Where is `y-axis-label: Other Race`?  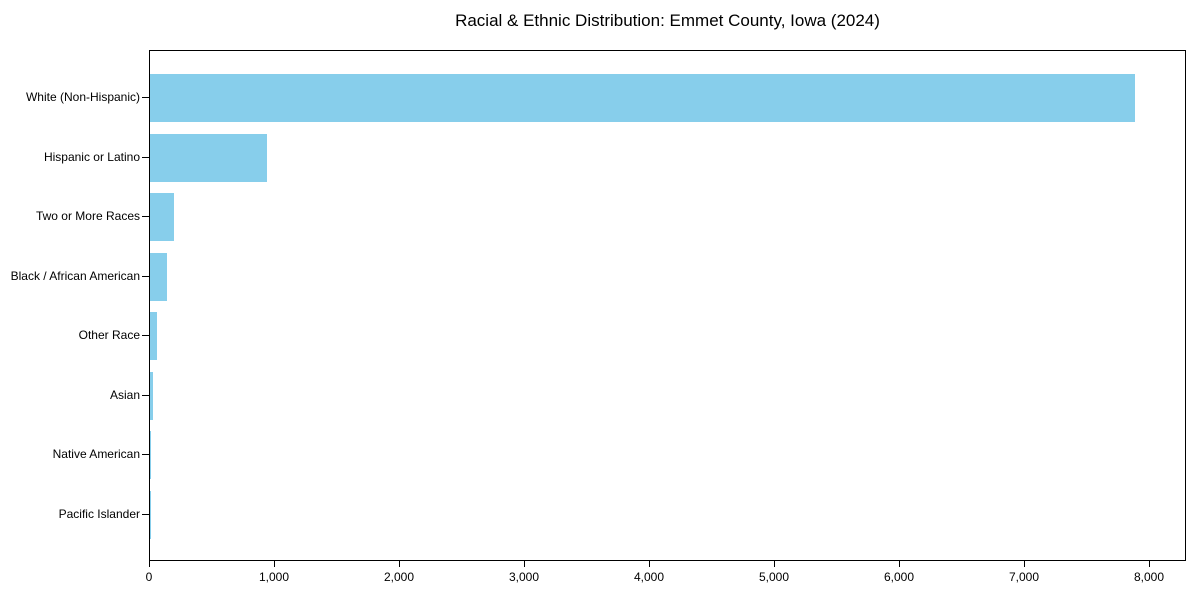 y-axis-label: Other Race is located at coordinates (109, 335).